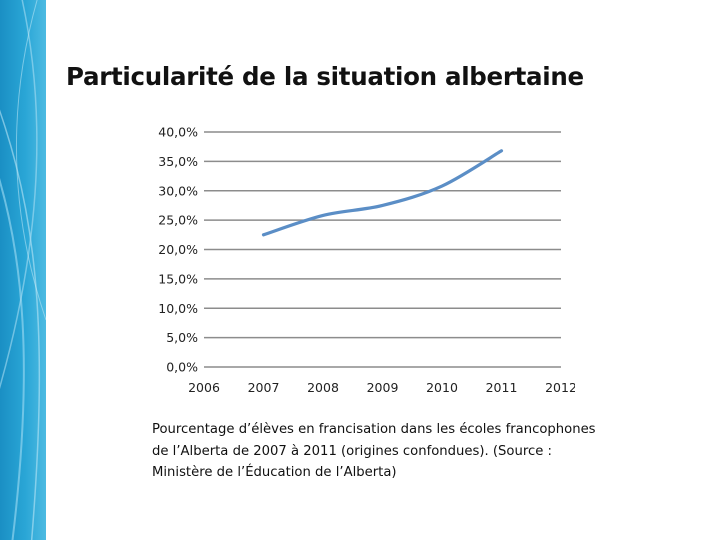  Describe the element at coordinates (178, 220) in the screenshot. I see `y-tick-label: 25,0%` at that location.